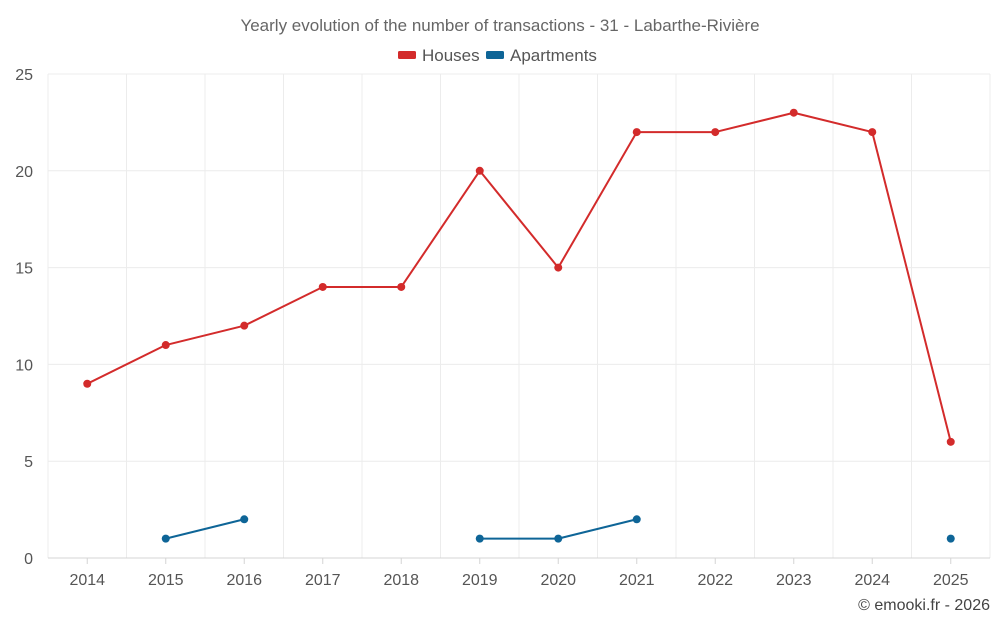 This screenshot has width=1000, height=625. Describe the element at coordinates (924, 605) in the screenshot. I see `credit-text: © emooki.fr - 2026` at that location.